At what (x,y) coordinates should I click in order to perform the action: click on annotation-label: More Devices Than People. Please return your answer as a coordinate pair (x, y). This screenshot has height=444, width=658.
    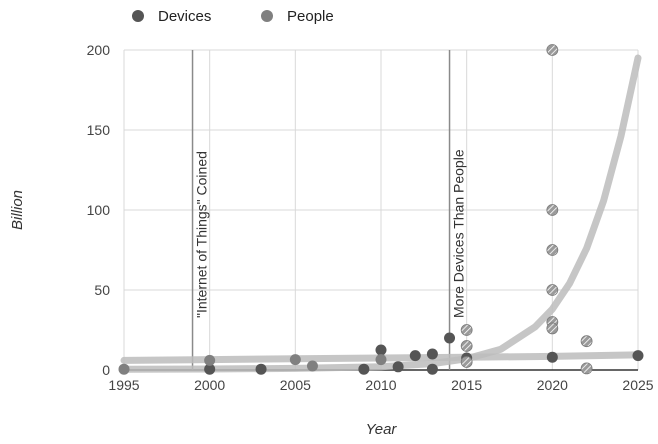
    Looking at the image, I should click on (459, 233).